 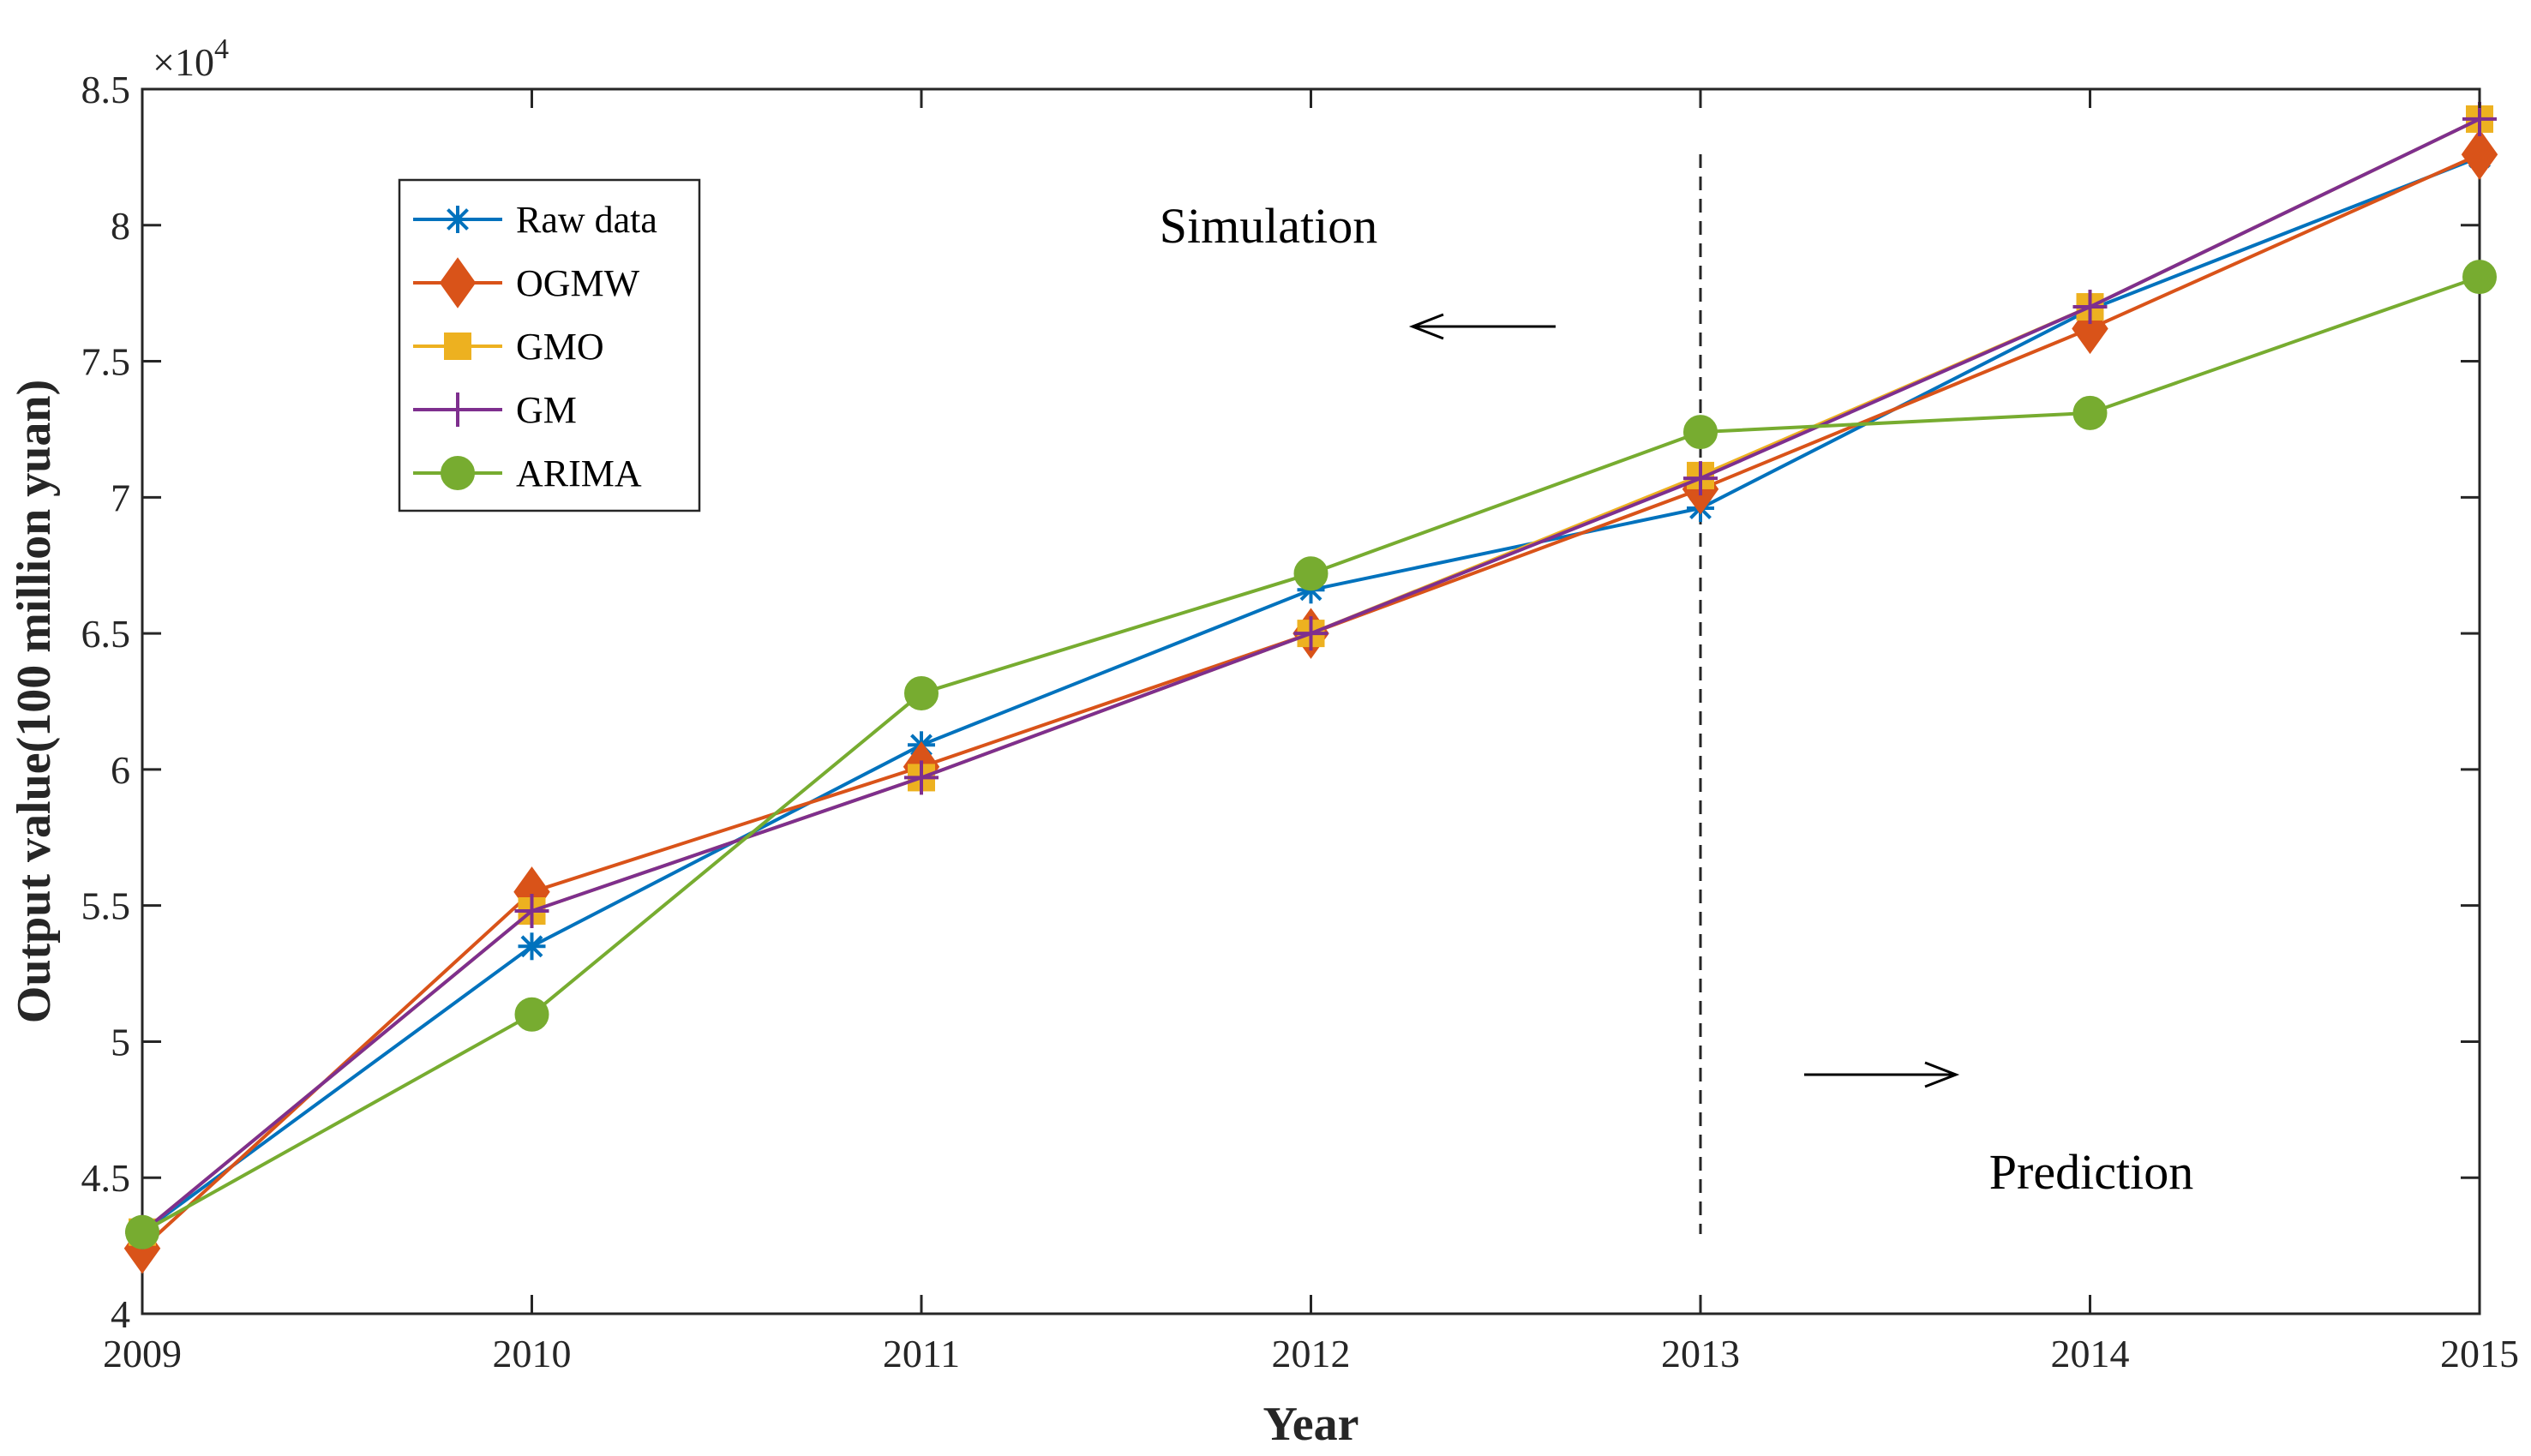 I want to click on y-tick-label: 4.5, so click(x=106, y=1178).